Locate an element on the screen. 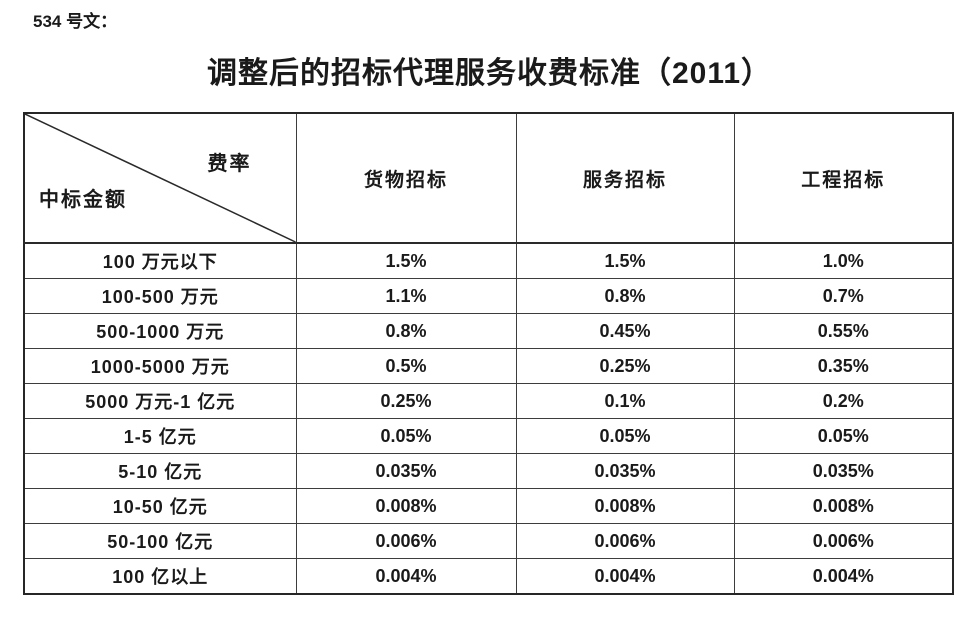 The width and height of the screenshot is (979, 629). table-row: 100 万元以下 1.5% 1.5% 1.0% is located at coordinates (488, 260).